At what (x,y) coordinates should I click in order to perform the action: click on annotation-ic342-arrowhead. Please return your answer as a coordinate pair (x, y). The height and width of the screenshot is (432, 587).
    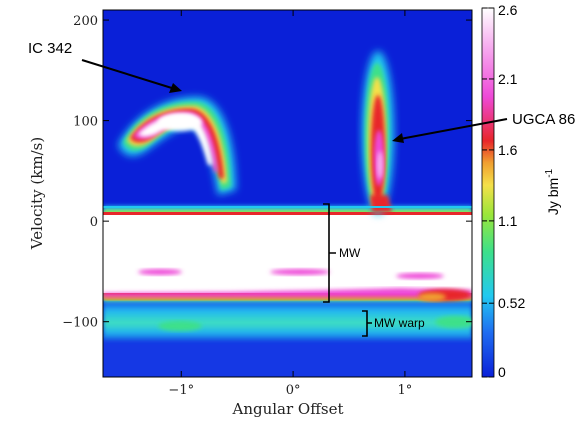
    Looking at the image, I should click on (175, 88).